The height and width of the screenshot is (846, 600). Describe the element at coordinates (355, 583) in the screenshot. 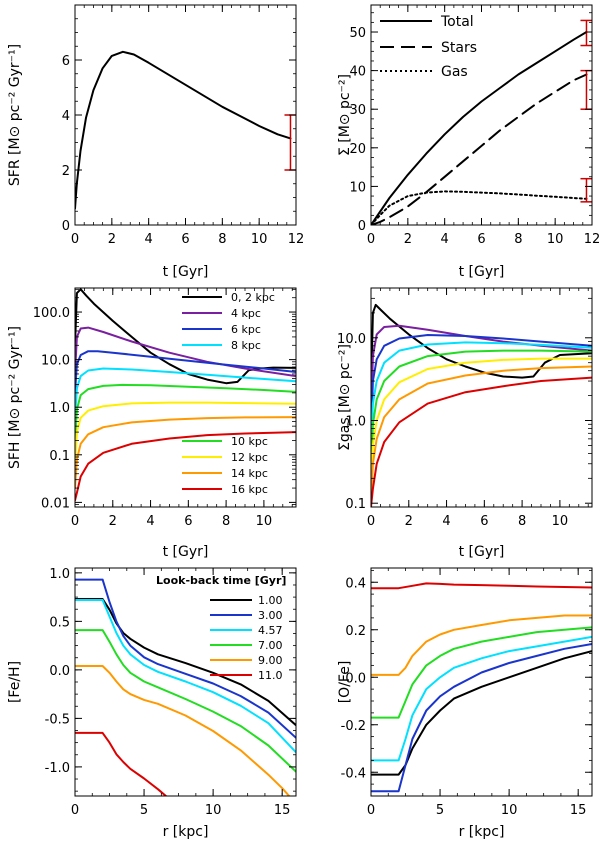

I see `y-tick-label: 0.4` at that location.